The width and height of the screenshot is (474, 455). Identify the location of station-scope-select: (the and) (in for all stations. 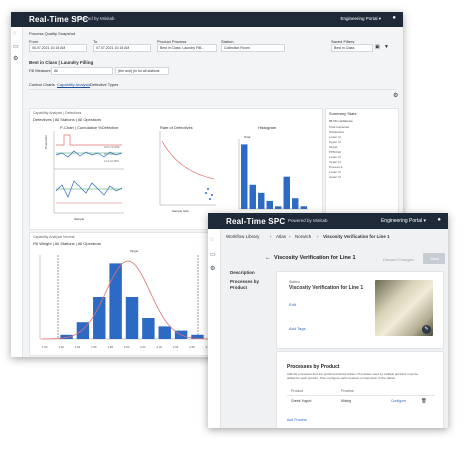
(142, 71).